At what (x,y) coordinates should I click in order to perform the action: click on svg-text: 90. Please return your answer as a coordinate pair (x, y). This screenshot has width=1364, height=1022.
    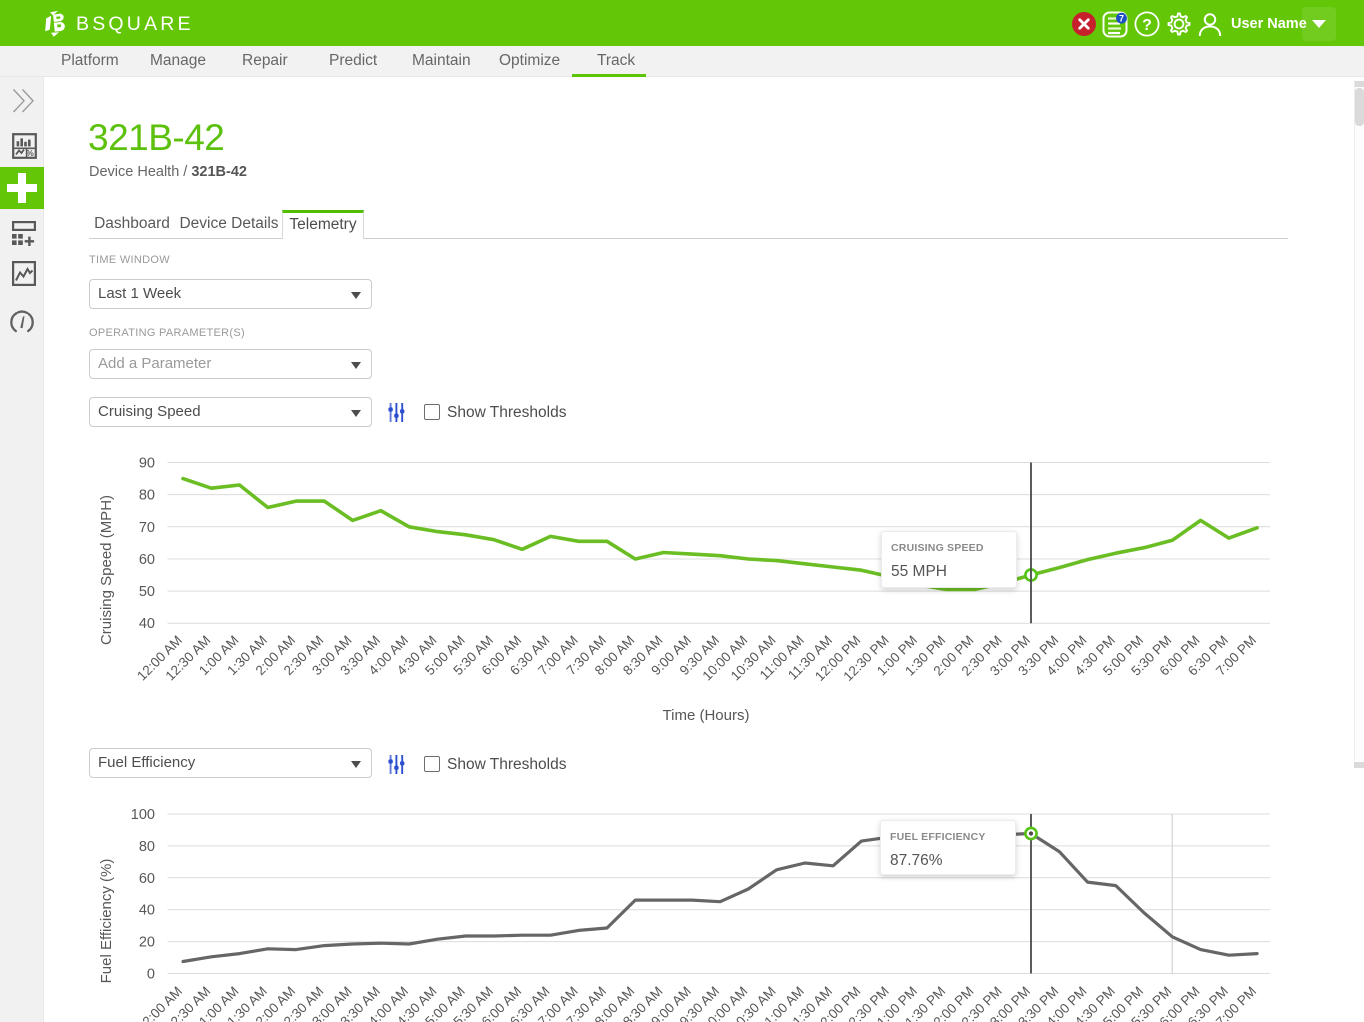
    Looking at the image, I should click on (147, 464).